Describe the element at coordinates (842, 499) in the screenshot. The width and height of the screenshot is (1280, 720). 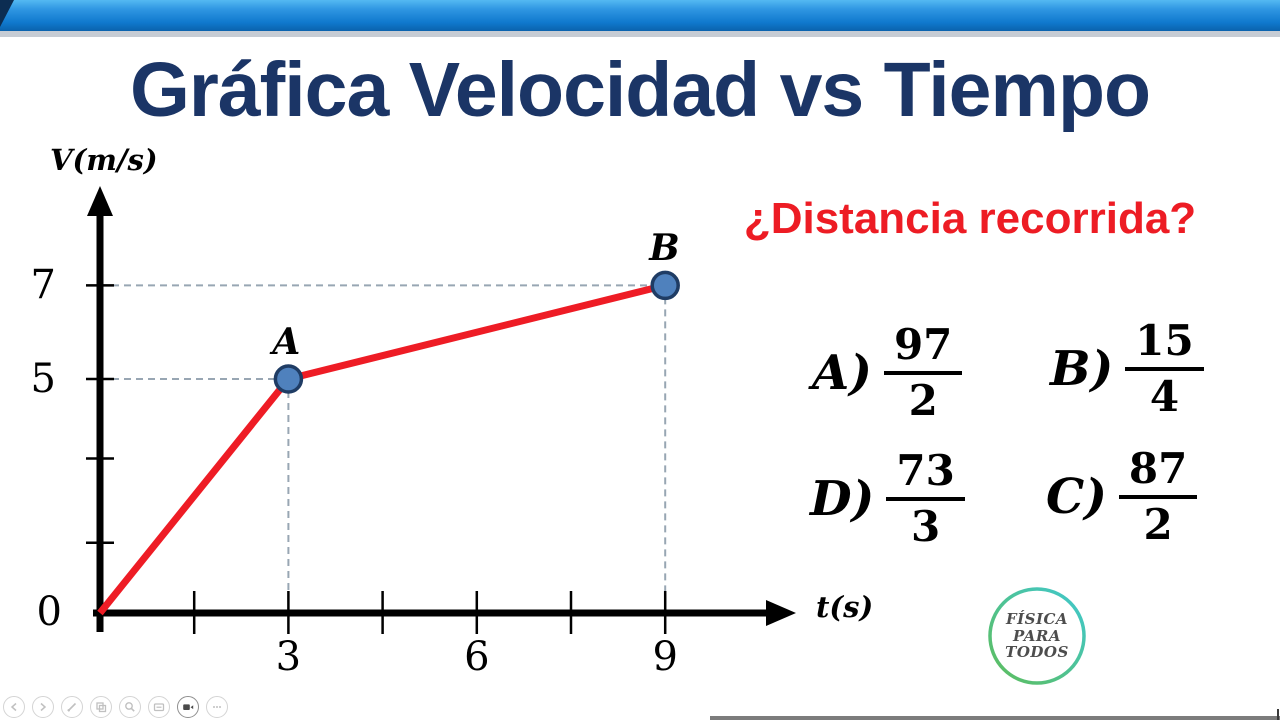
I see `option-letter: D)` at that location.